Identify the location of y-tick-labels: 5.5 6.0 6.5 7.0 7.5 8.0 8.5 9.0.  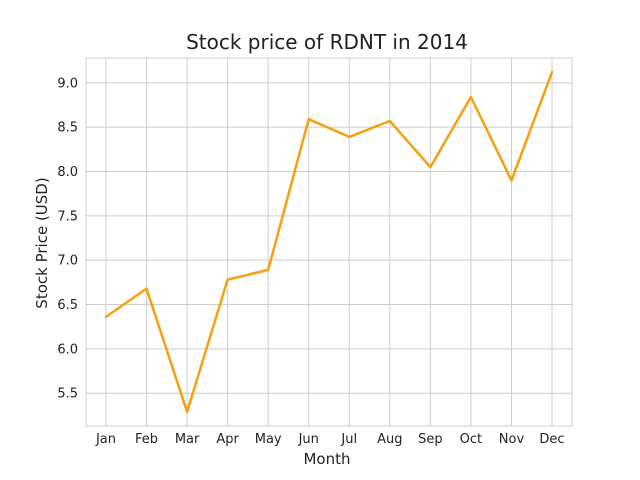
(67, 238).